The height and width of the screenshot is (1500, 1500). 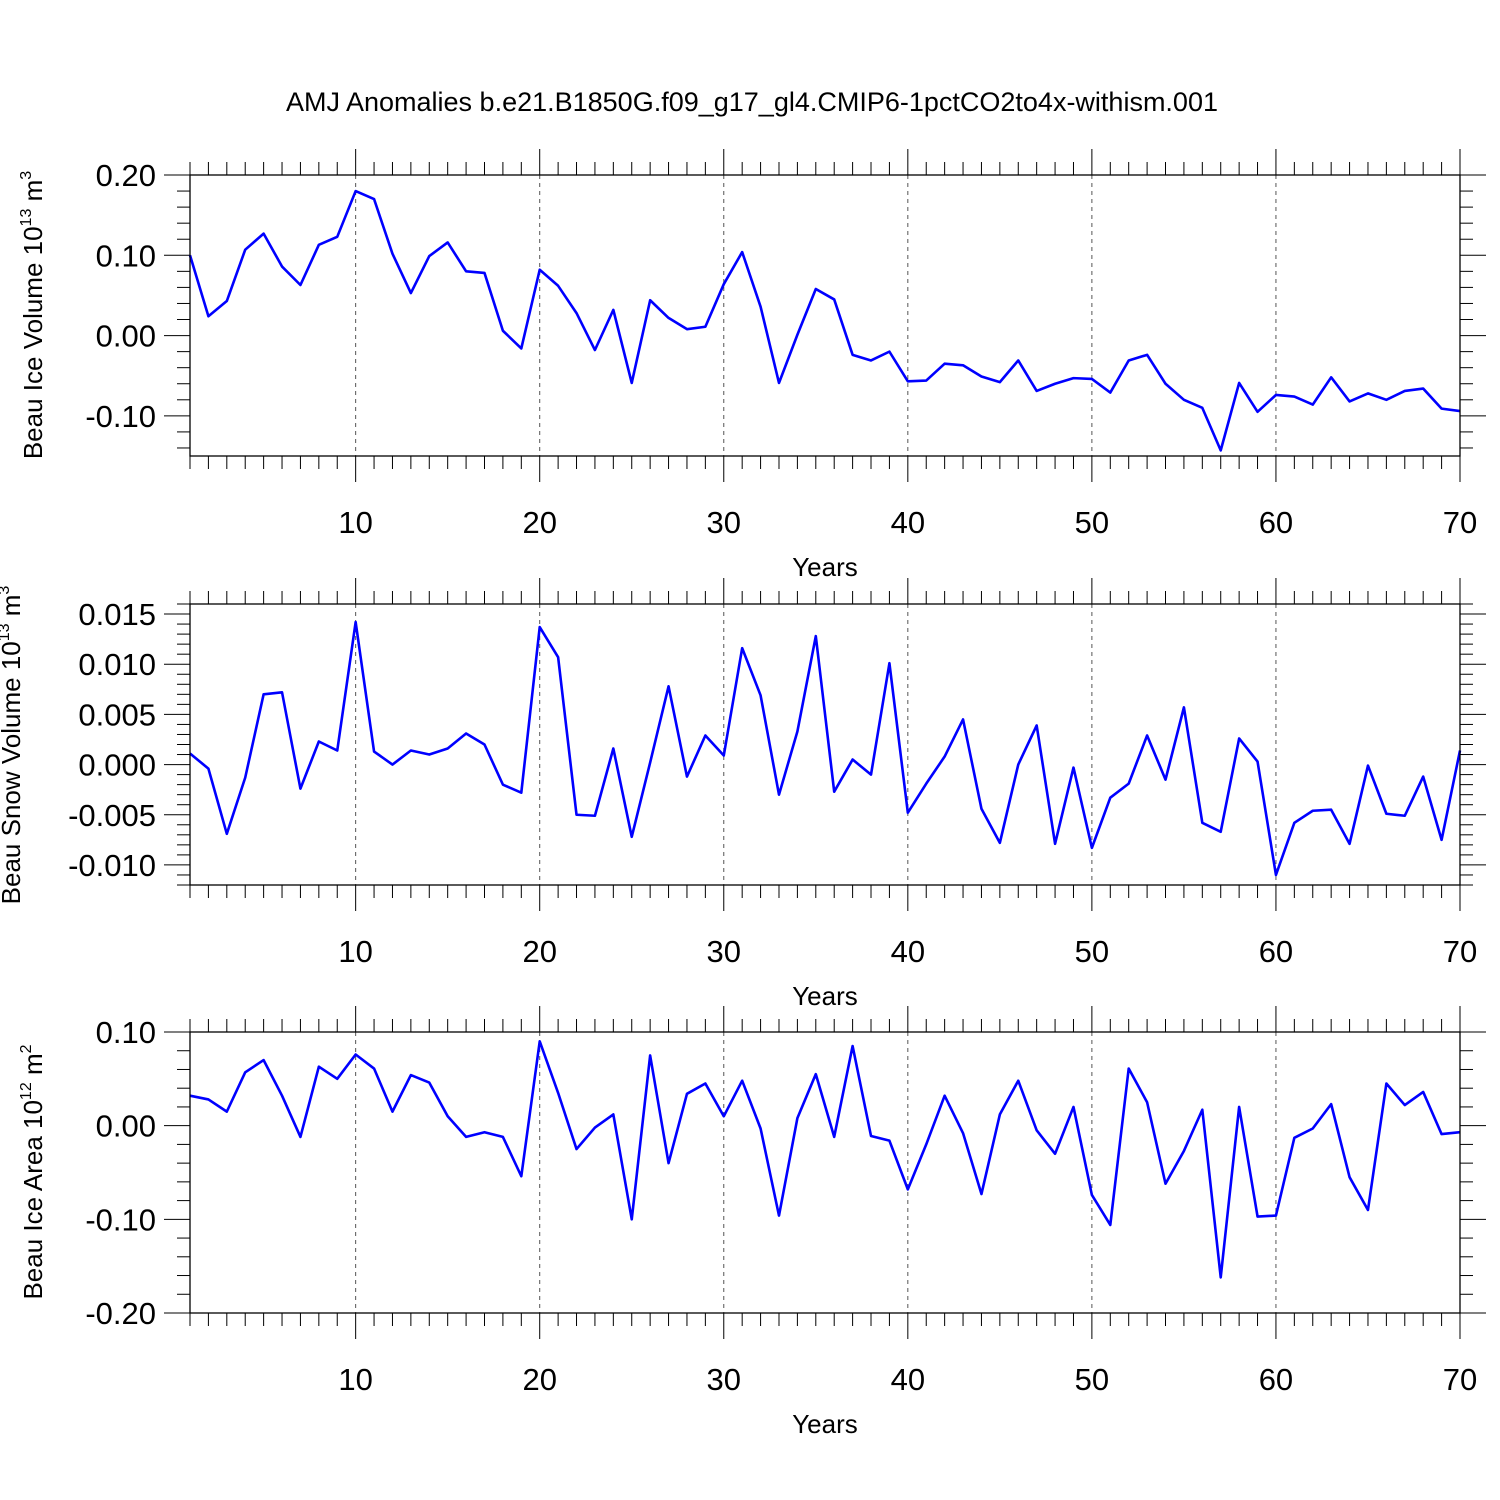 What do you see at coordinates (112, 815) in the screenshot?
I see `y-tick-label: -0.005` at bounding box center [112, 815].